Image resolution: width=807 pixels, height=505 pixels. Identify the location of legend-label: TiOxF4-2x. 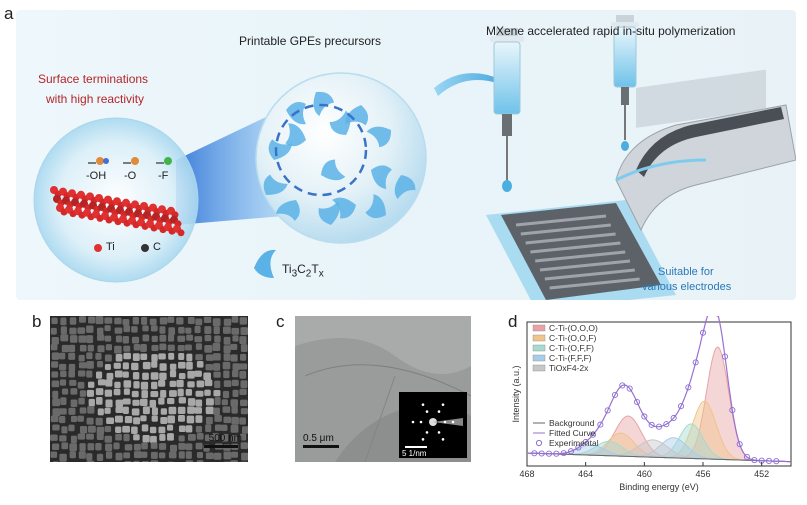
(569, 368).